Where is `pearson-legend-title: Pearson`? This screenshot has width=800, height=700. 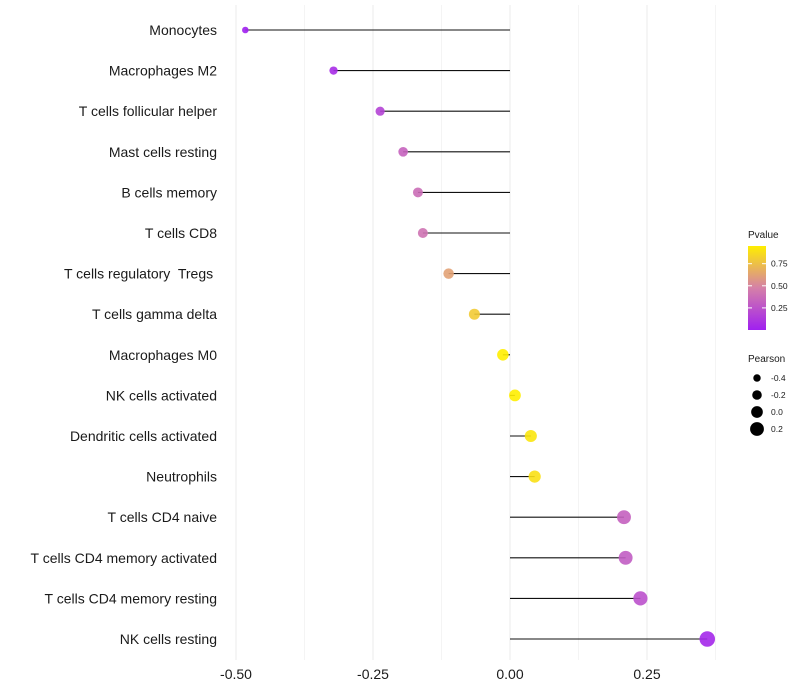
pearson-legend-title: Pearson is located at coordinates (766, 359).